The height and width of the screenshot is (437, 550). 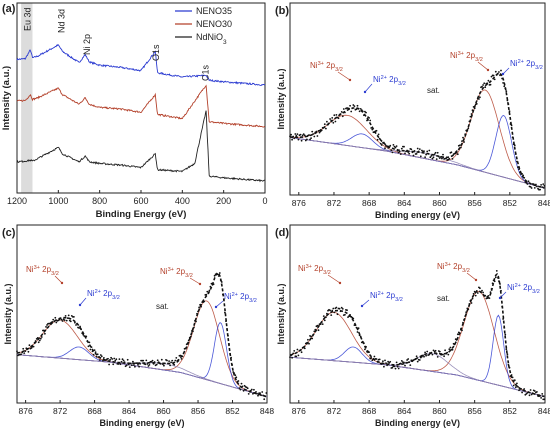 What do you see at coordinates (28, 19) in the screenshot?
I see `peak-label: Eu 3d` at bounding box center [28, 19].